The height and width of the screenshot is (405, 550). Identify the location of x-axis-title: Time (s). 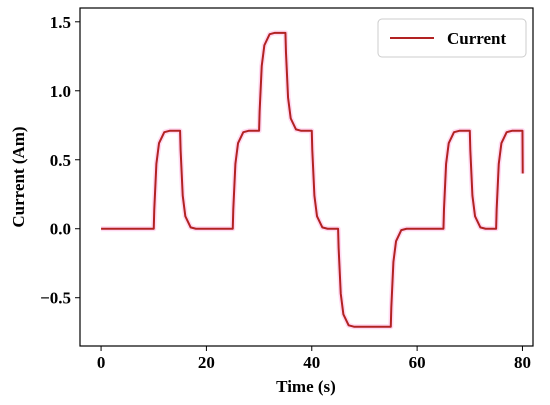
(306, 386).